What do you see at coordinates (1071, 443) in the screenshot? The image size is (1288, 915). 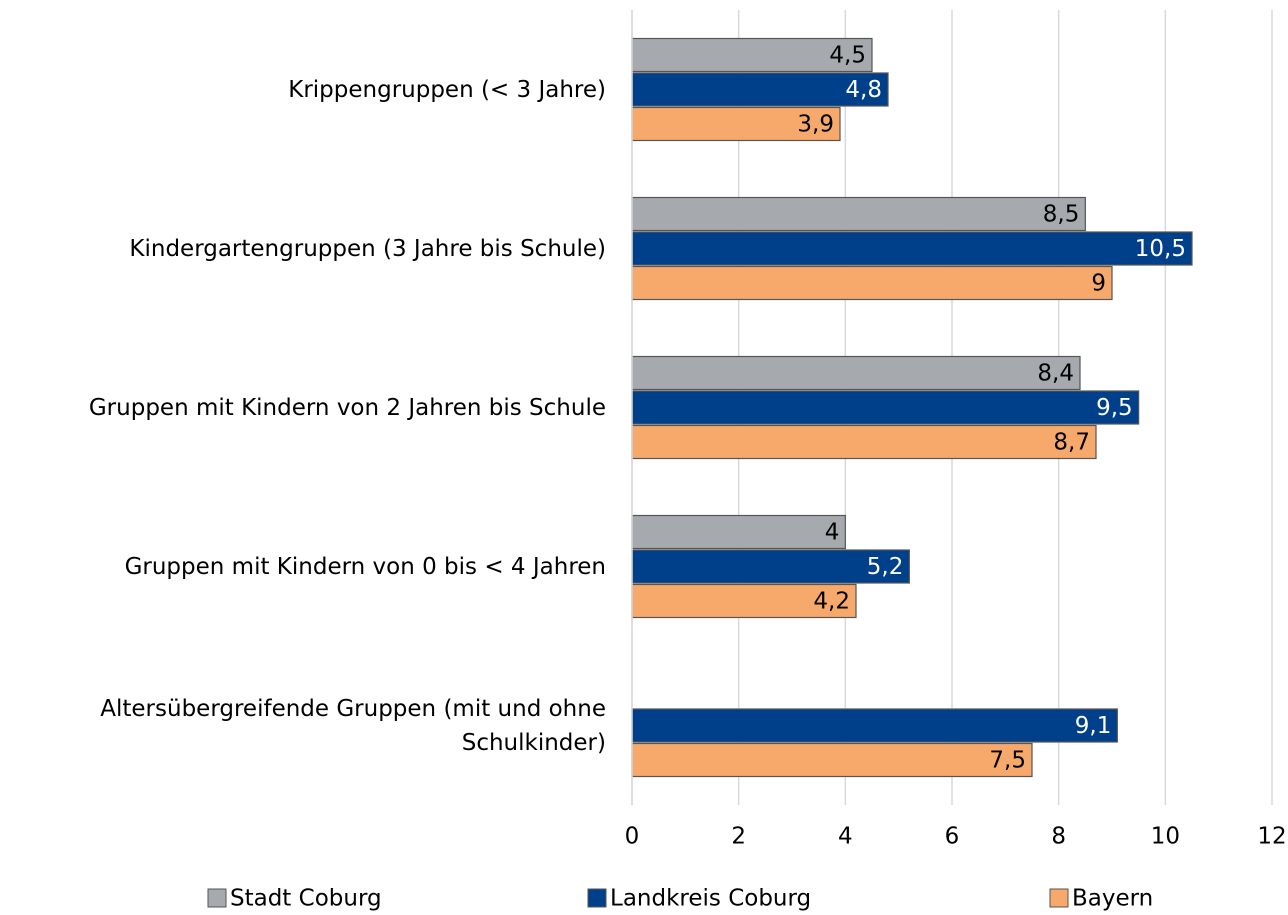 I see `value-label: 8,7` at bounding box center [1071, 443].